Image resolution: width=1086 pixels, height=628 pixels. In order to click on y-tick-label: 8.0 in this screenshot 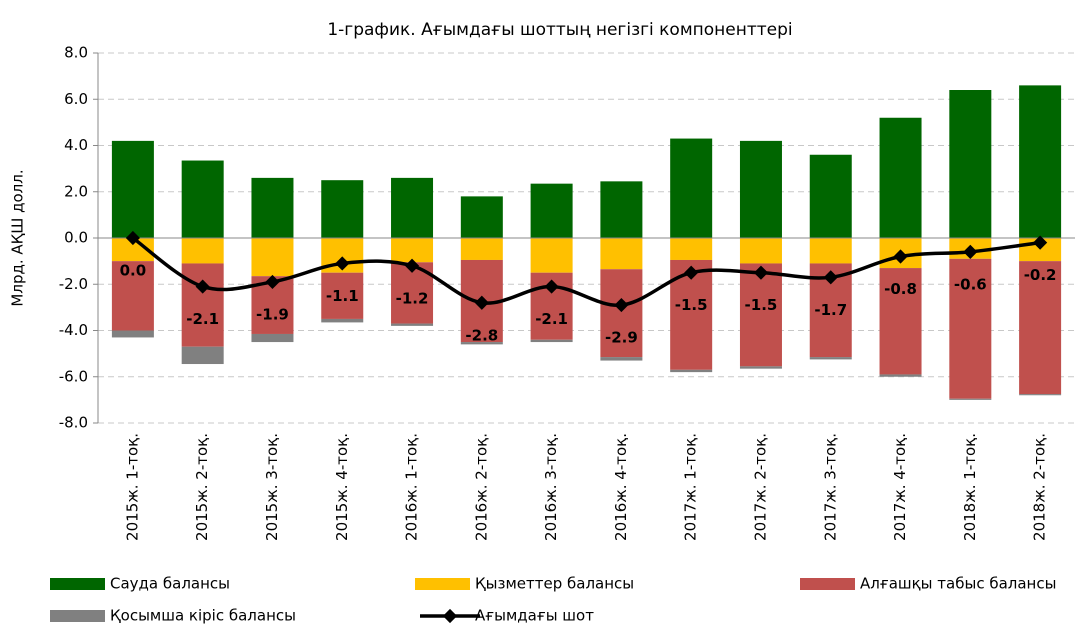, I will do `click(76, 53)`.